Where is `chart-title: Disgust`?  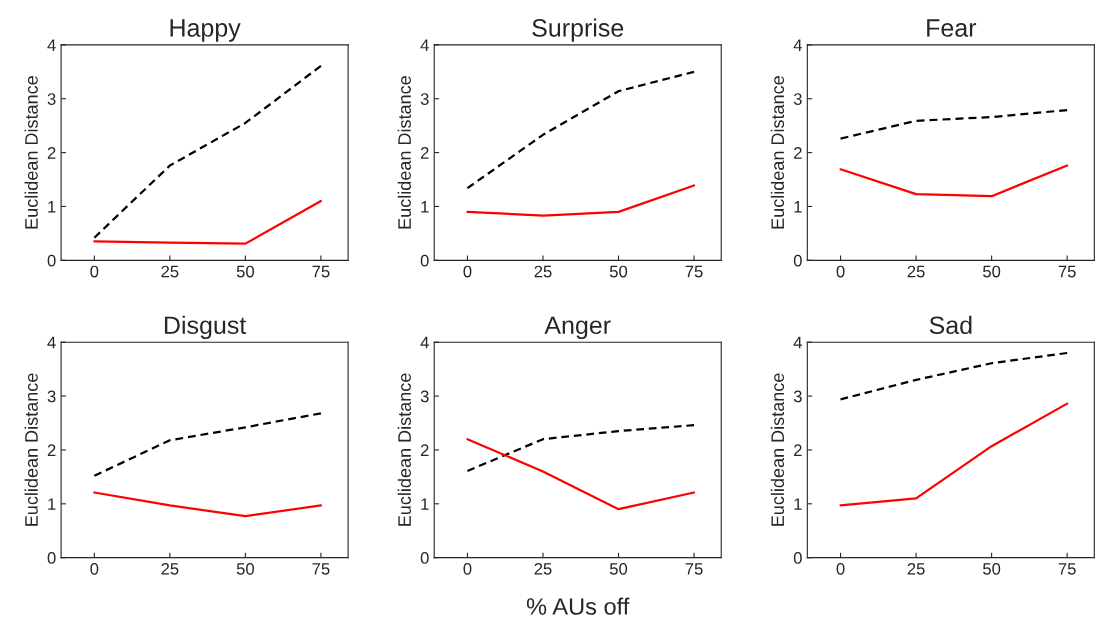 chart-title: Disgust is located at coordinates (205, 327).